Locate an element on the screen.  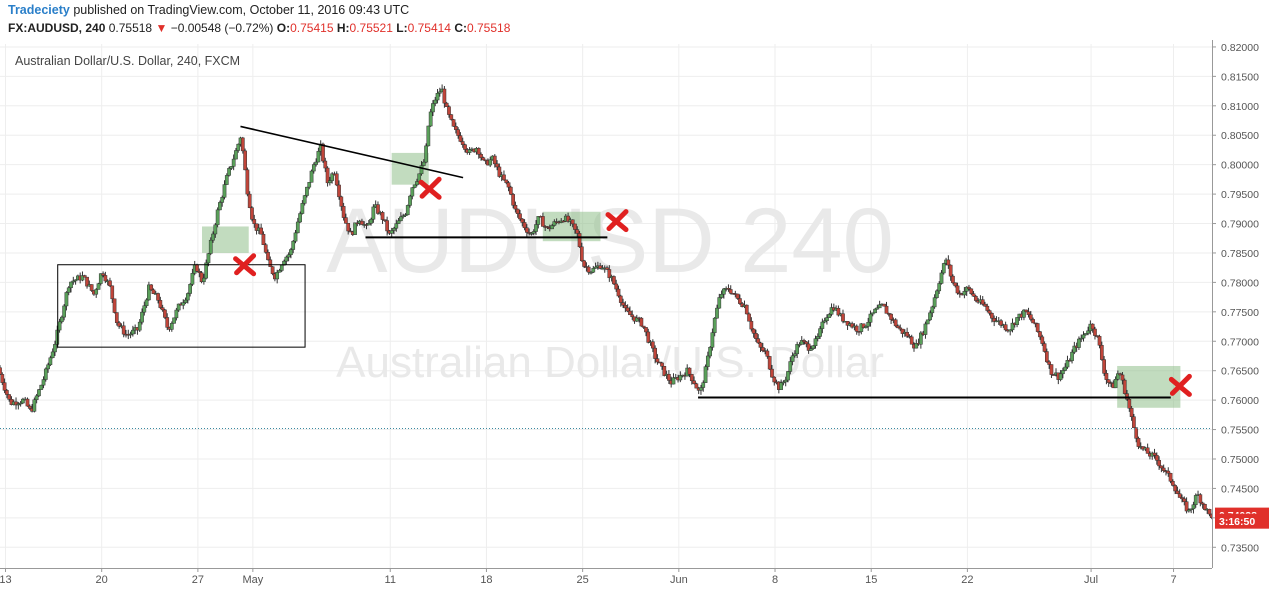
y-tick-label: 0.76500 is located at coordinates (1240, 372).